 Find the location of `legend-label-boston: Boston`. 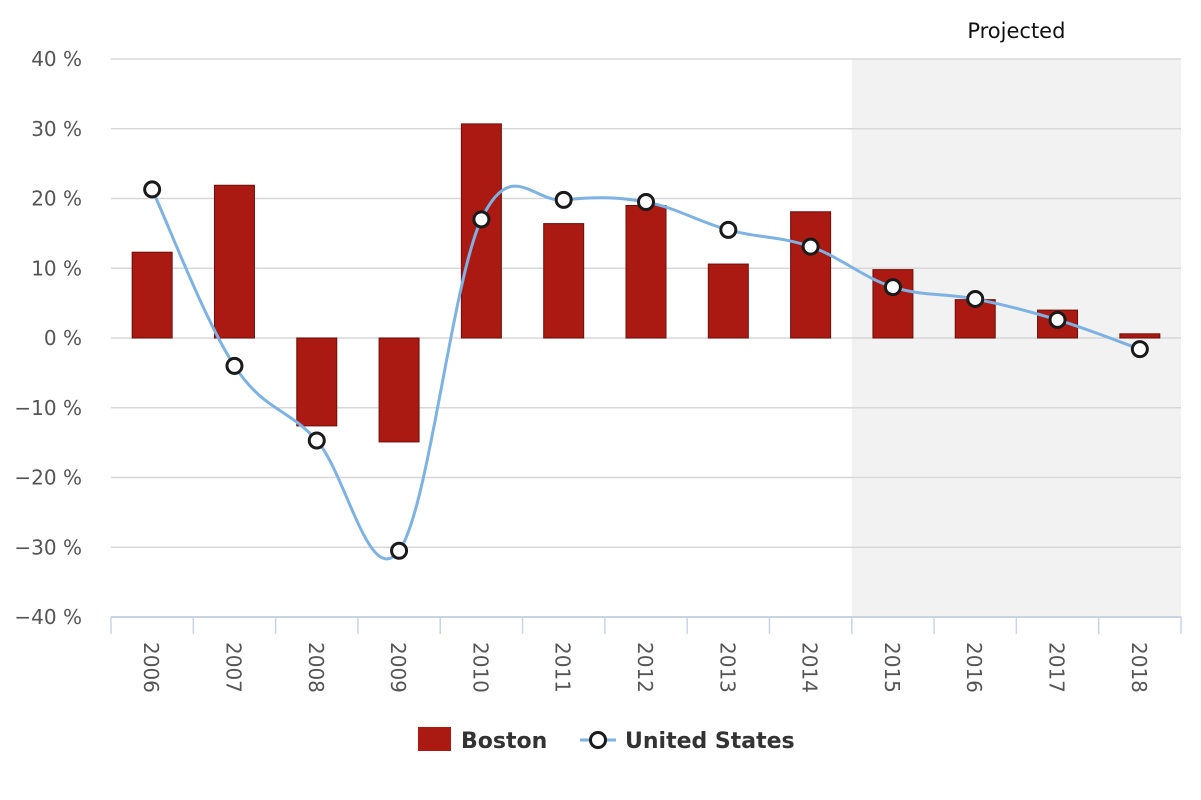

legend-label-boston: Boston is located at coordinates (504, 741).